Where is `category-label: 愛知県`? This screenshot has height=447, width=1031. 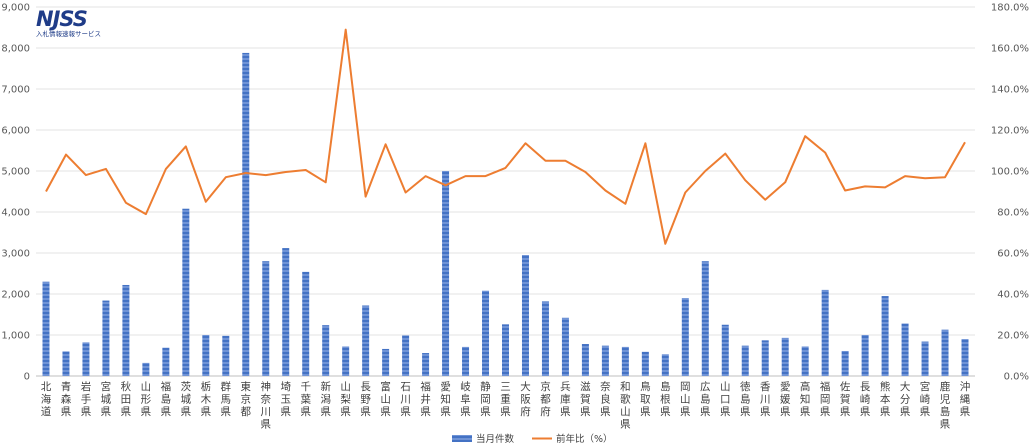
category-label: 愛知県 is located at coordinates (445, 399).